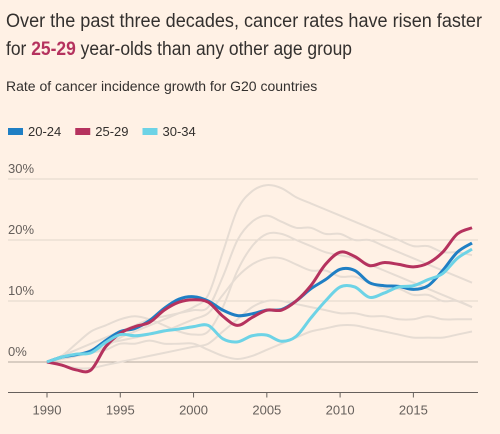 This screenshot has width=500, height=434. What do you see at coordinates (214, 49) in the screenshot?
I see `chart-title: year-olds than any other age group` at bounding box center [214, 49].